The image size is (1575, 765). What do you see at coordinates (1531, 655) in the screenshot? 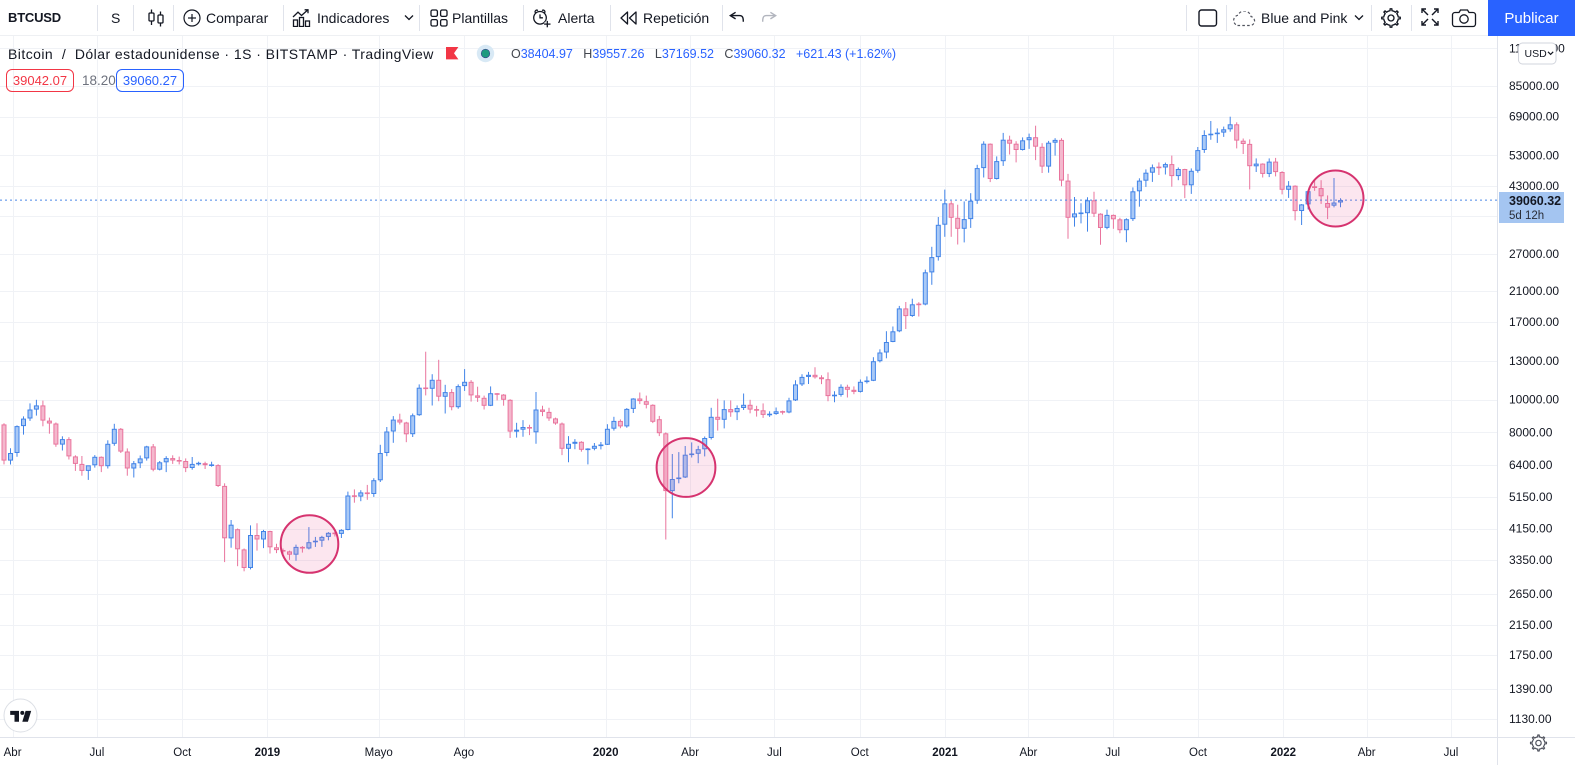
I see `svg-text: 1750.00` at bounding box center [1531, 655].